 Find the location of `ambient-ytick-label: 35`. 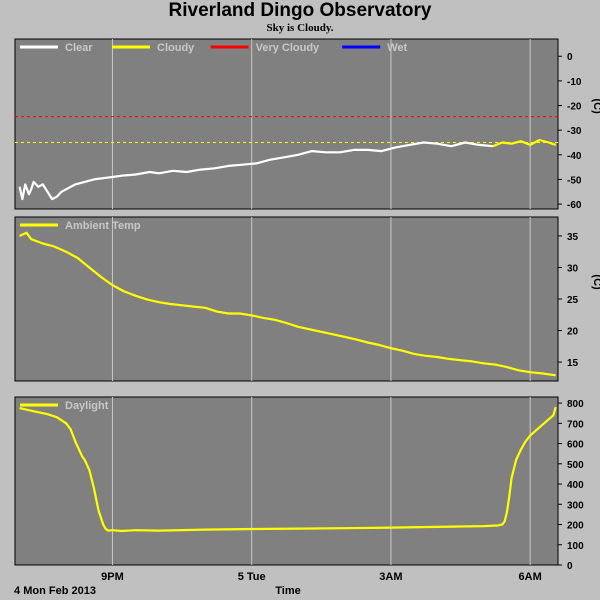

ambient-ytick-label: 35 is located at coordinates (573, 237).